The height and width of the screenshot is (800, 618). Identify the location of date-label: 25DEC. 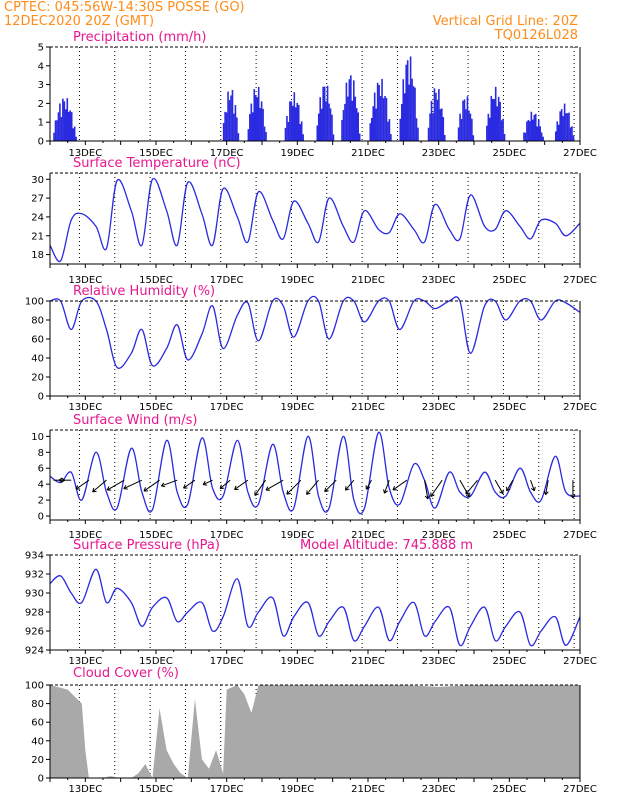
(509, 407).